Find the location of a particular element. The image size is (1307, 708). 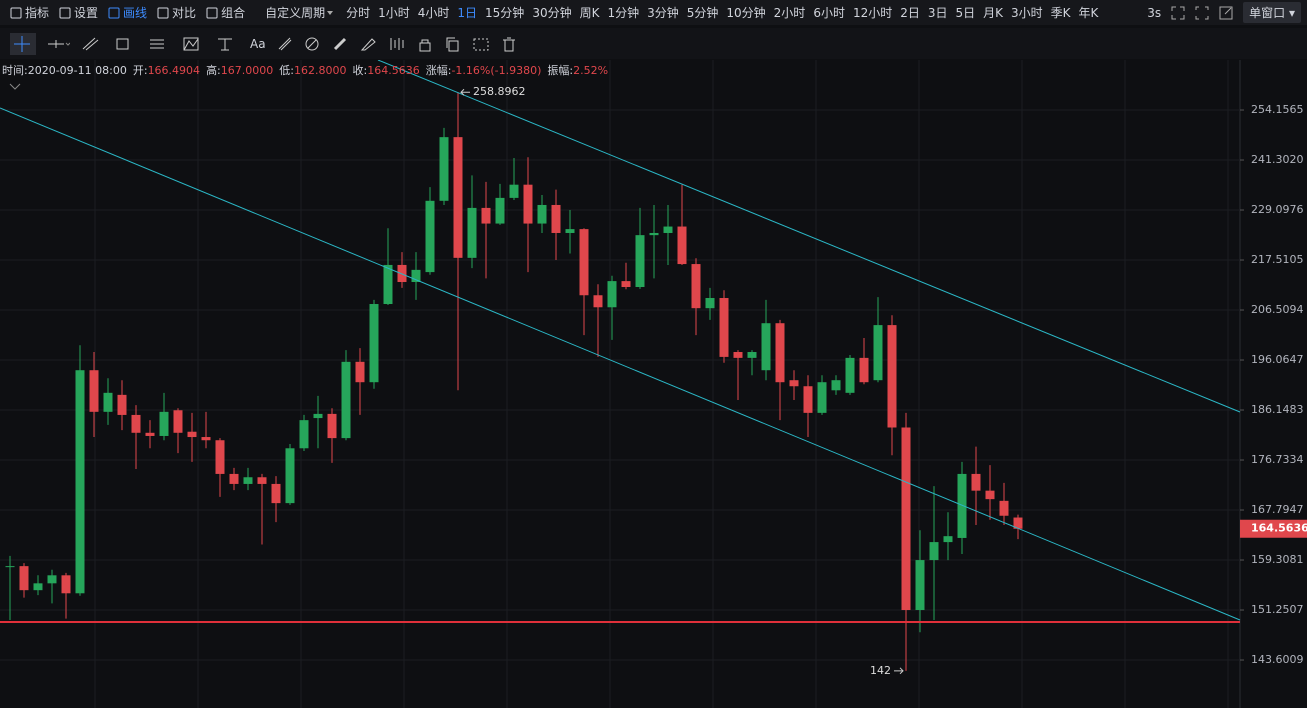

dropdown-icon is located at coordinates (330, 12).